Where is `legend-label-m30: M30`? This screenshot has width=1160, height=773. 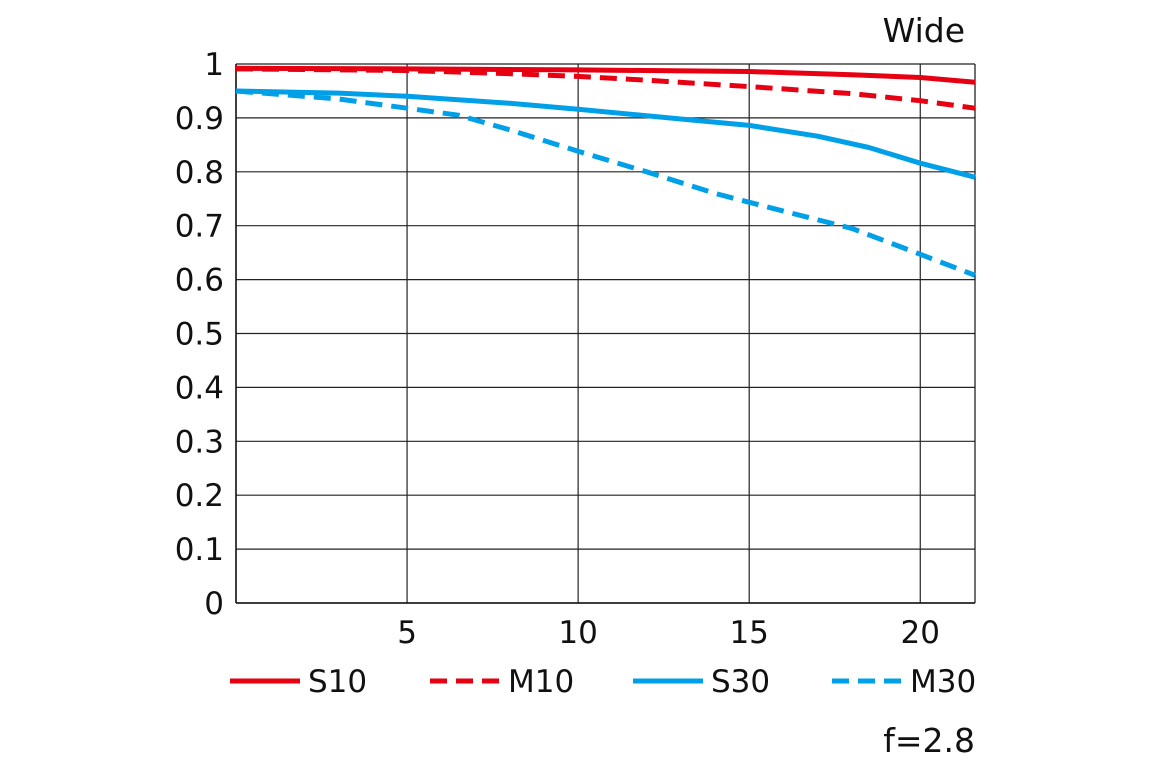 legend-label-m30: M30 is located at coordinates (943, 682).